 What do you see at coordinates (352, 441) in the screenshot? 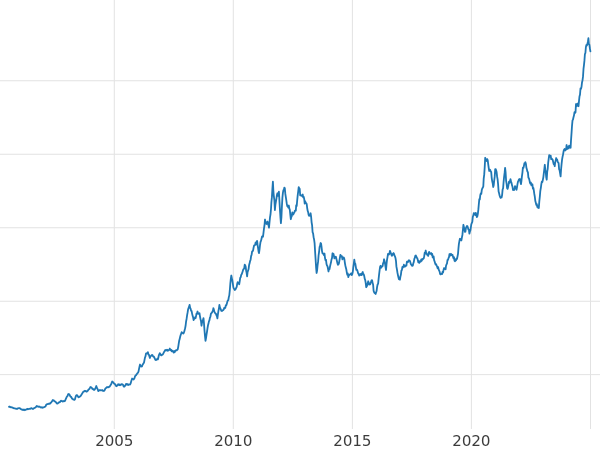
I see `x-tick-label: 2015` at bounding box center [352, 441].